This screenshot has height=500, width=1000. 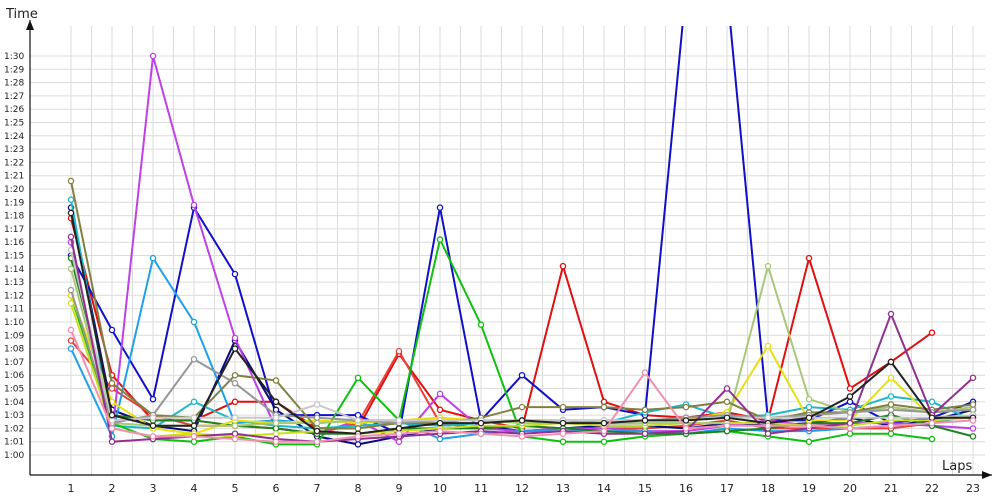 I want to click on y-tick-label: 1:26, so click(x=14, y=110).